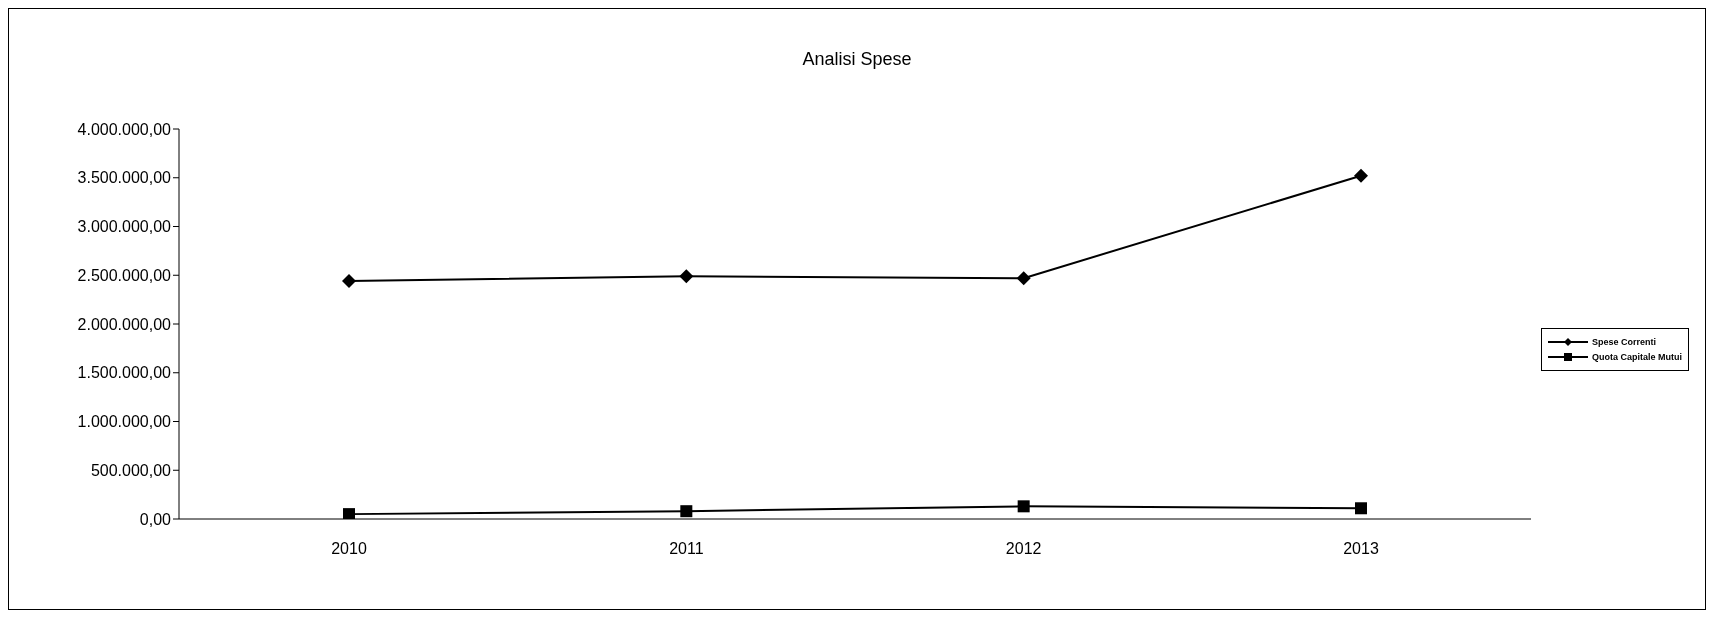 The height and width of the screenshot is (622, 1716). What do you see at coordinates (124, 178) in the screenshot?
I see `y-tick-label: 3.500.000,00` at bounding box center [124, 178].